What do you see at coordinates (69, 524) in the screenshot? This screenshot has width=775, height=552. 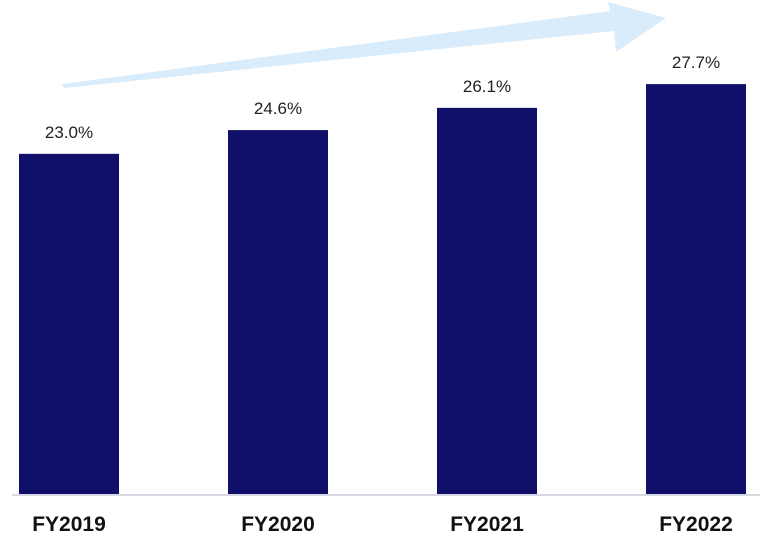 I see `category-label-fy2019: FY2019` at bounding box center [69, 524].